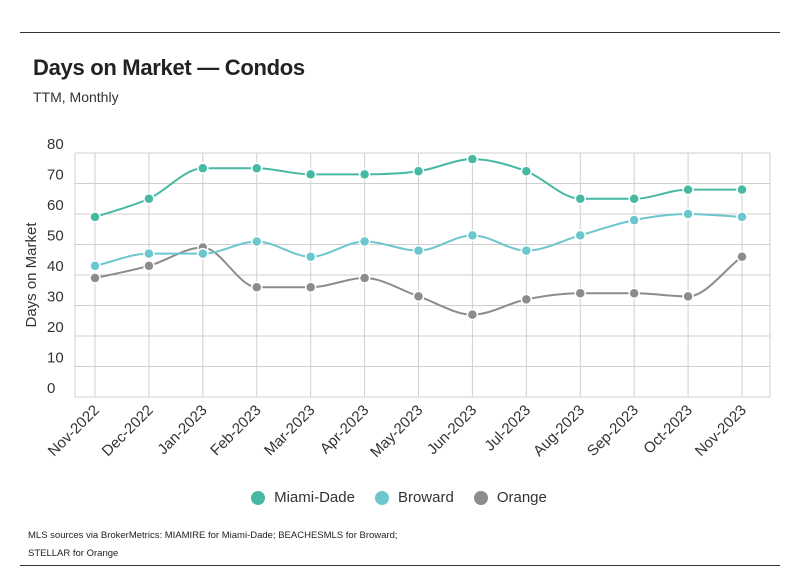 This screenshot has width=798, height=575. Describe the element at coordinates (418, 281) in the screenshot. I see `series-orange` at that location.